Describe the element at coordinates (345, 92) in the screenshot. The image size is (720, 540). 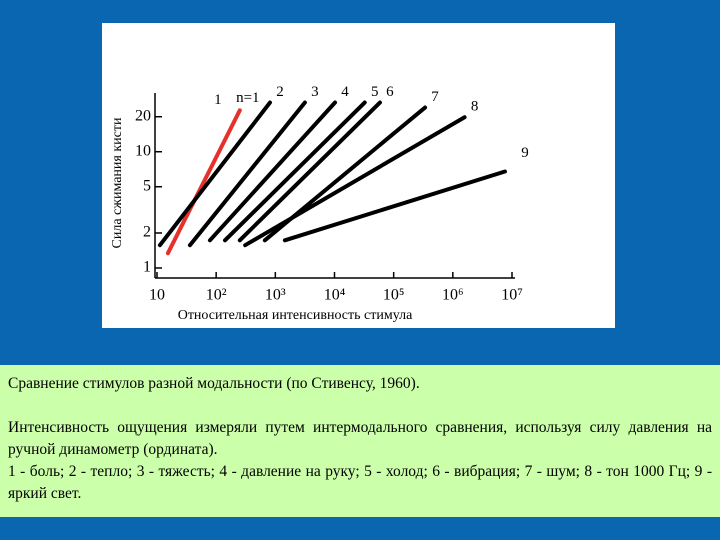
I see `series-label: 4` at that location.